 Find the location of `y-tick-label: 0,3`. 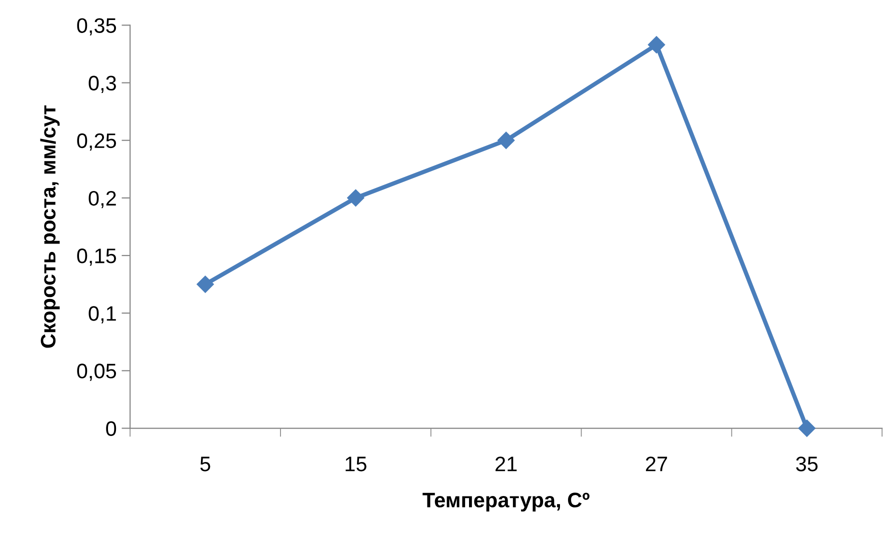

y-tick-label: 0,3 is located at coordinates (102, 84).